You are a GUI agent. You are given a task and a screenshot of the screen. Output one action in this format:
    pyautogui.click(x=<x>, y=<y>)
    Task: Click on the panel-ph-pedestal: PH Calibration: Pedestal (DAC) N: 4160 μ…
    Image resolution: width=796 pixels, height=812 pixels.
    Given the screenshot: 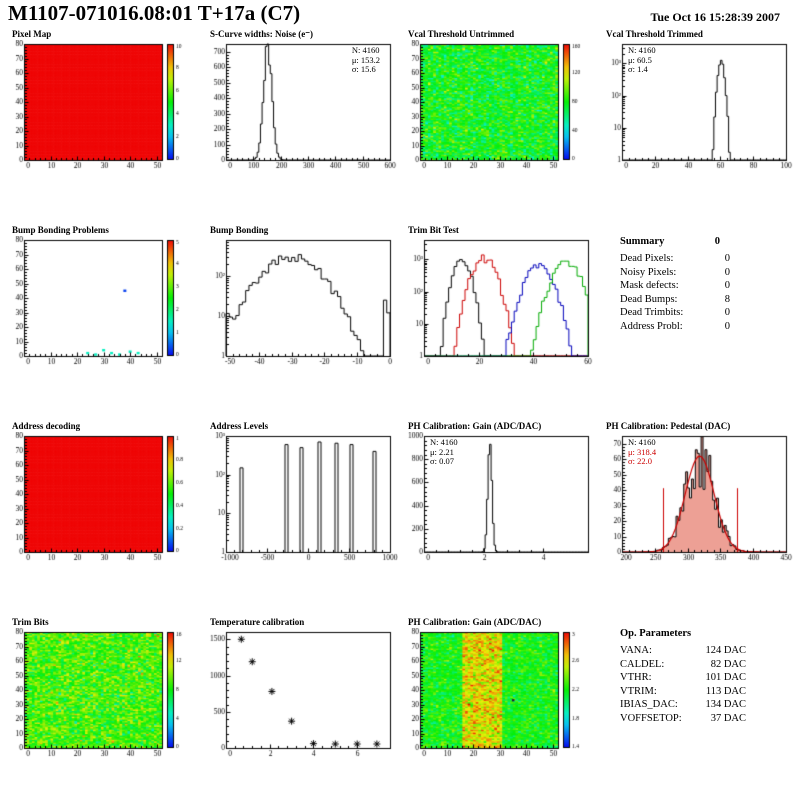 What is the action you would take?
    pyautogui.click(x=695, y=518)
    